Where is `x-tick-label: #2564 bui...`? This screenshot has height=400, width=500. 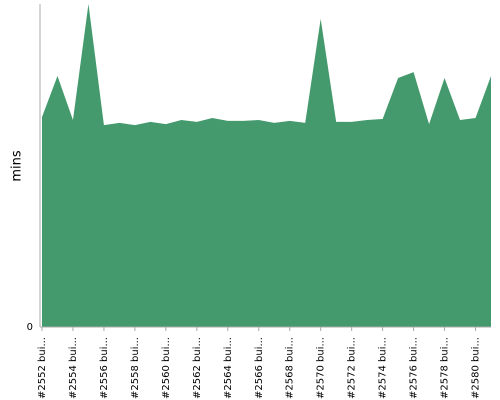
x-tick-label: #2564 bui... is located at coordinates (228, 368).